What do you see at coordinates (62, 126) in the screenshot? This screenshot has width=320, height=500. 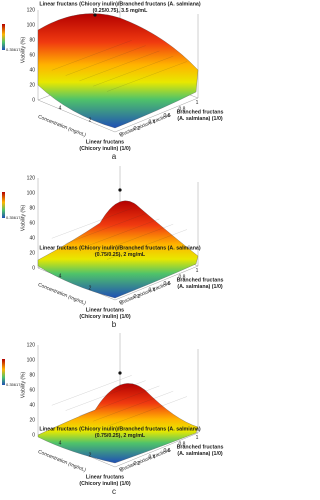 I see `concentration-title: Concentration (mg/mL)` at bounding box center [62, 126].